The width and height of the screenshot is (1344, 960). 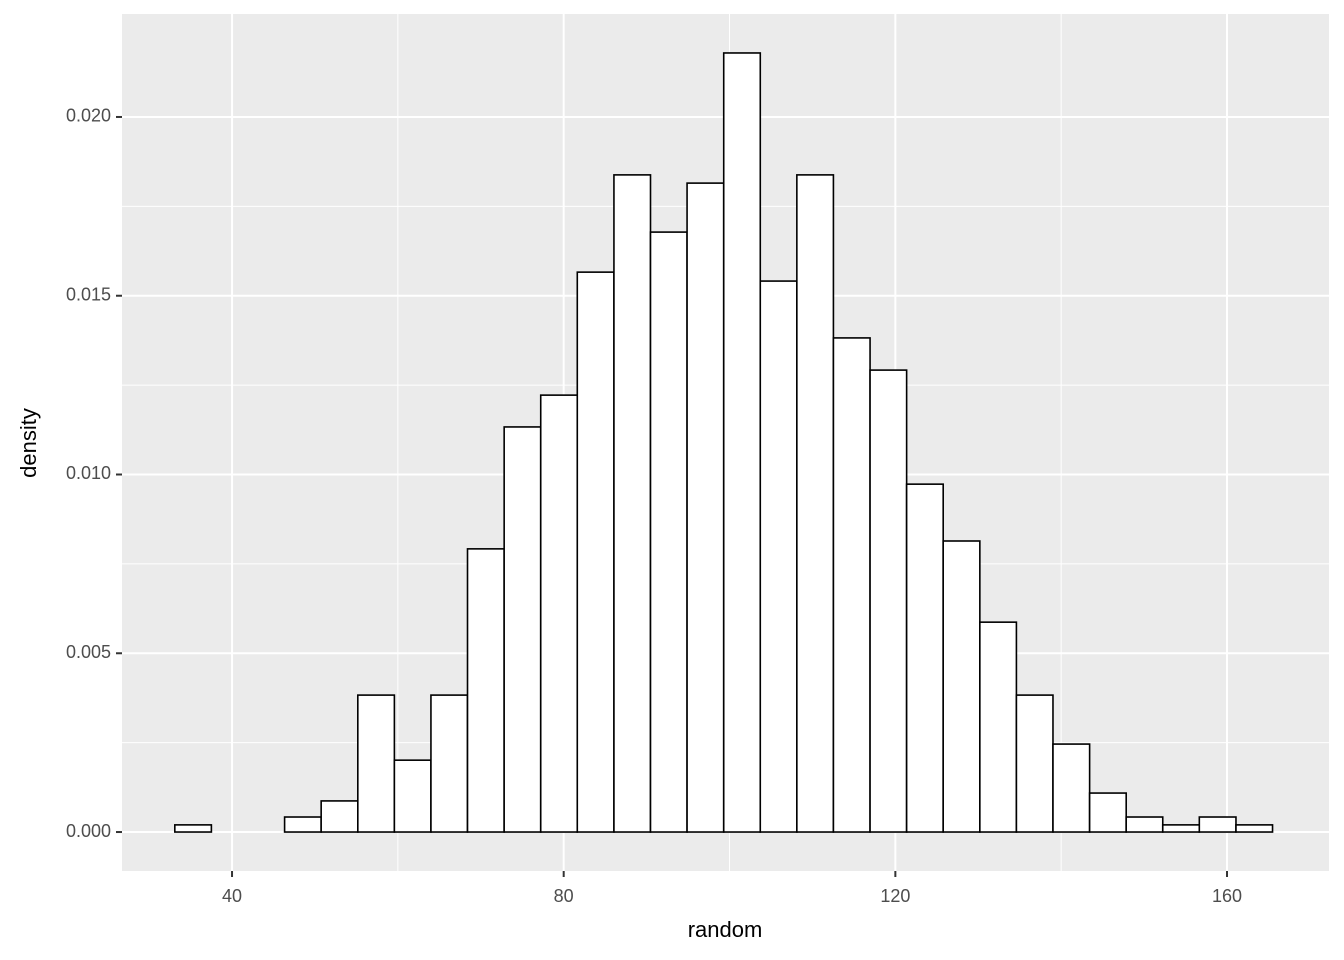 I want to click on y-tick-label: 0.015, so click(x=88, y=294).